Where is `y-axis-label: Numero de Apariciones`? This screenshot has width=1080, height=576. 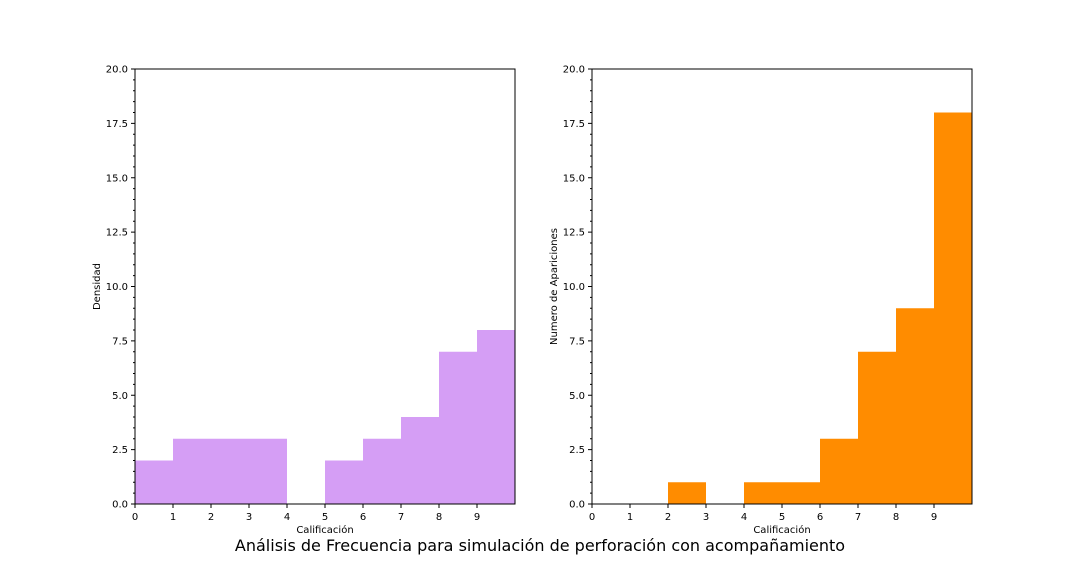 y-axis-label: Numero de Apariciones is located at coordinates (554, 286).